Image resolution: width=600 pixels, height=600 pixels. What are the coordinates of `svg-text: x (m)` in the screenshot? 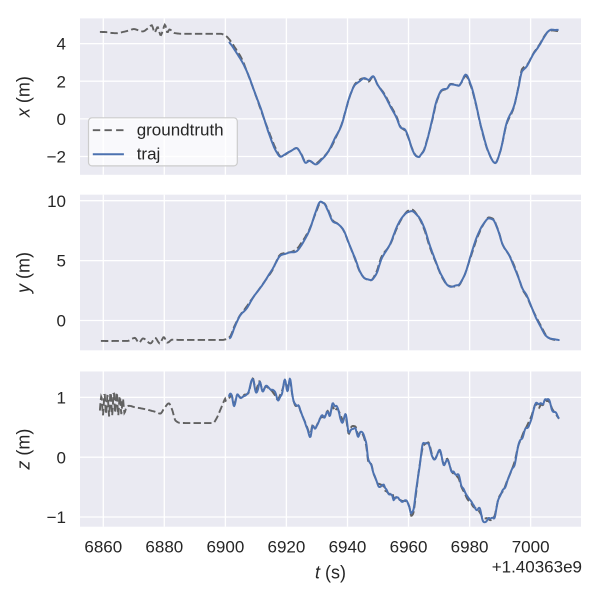 It's located at (24, 97).